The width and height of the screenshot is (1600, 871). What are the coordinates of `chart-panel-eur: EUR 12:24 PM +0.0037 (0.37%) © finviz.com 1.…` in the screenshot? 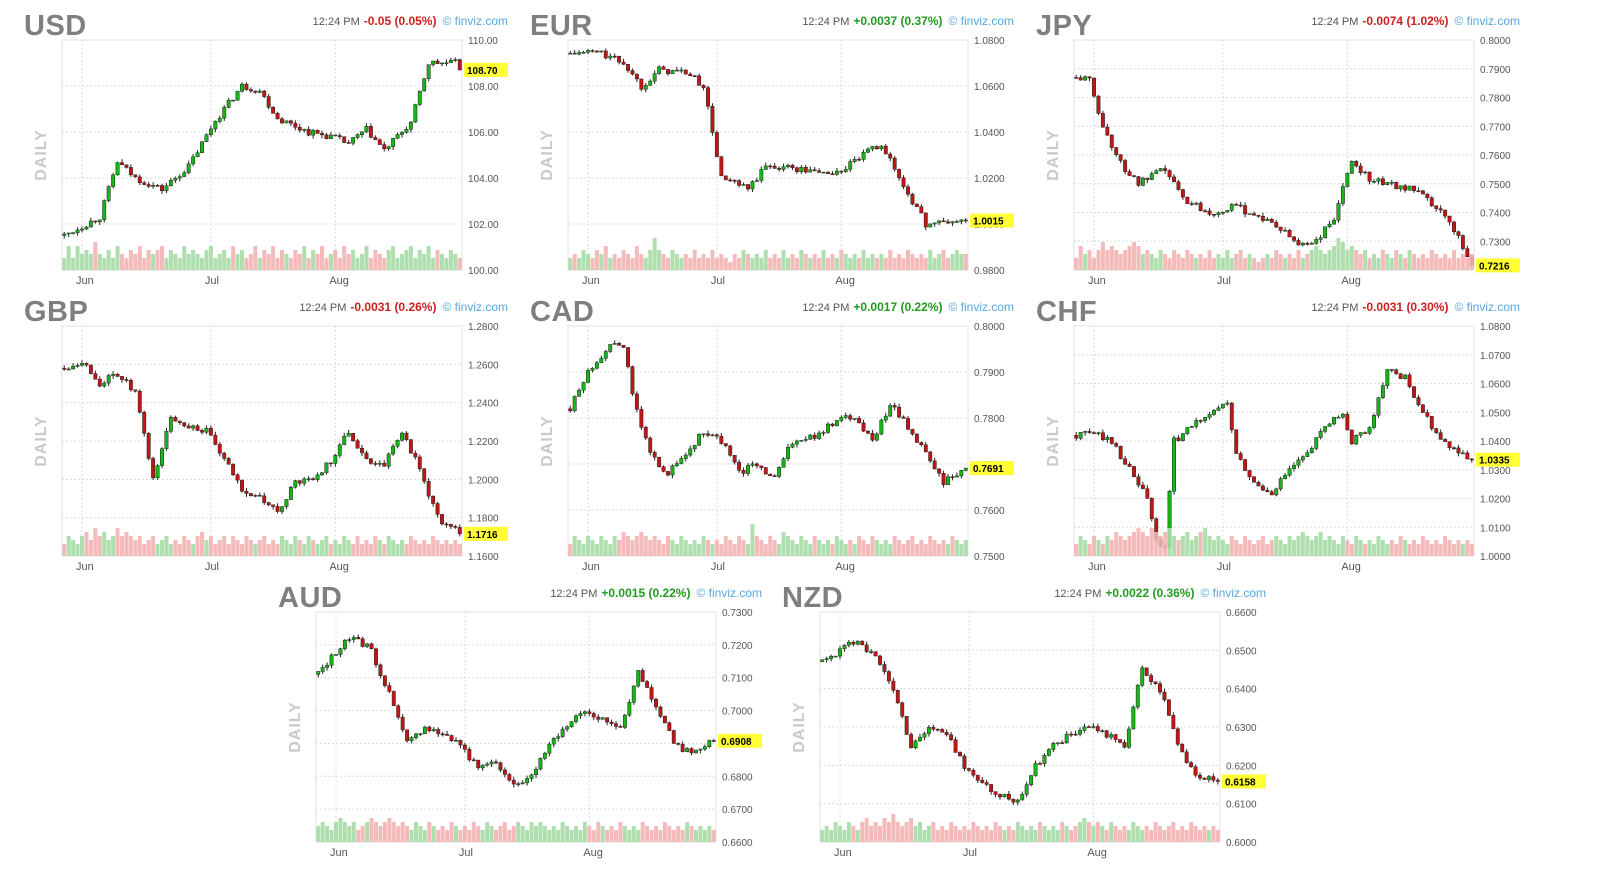 It's located at (773, 154).